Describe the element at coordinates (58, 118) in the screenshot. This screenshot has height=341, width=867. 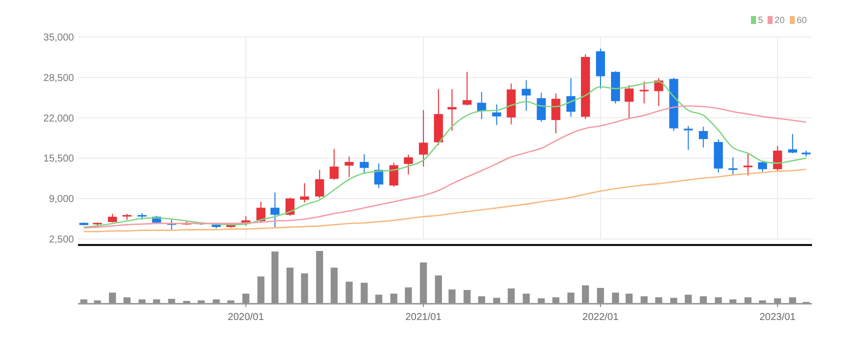
I see `y-tick-label: 22,000` at that location.